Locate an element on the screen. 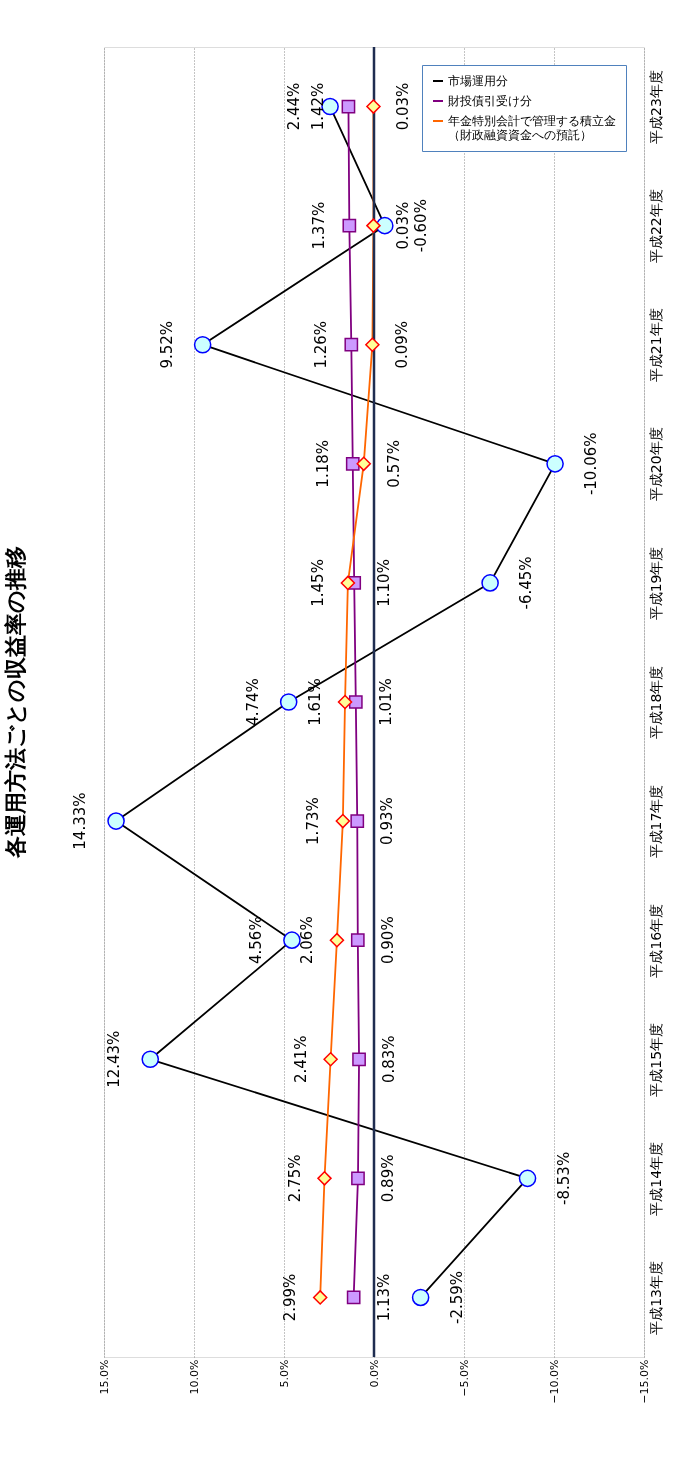  data-label: 2.06% is located at coordinates (306, 940).